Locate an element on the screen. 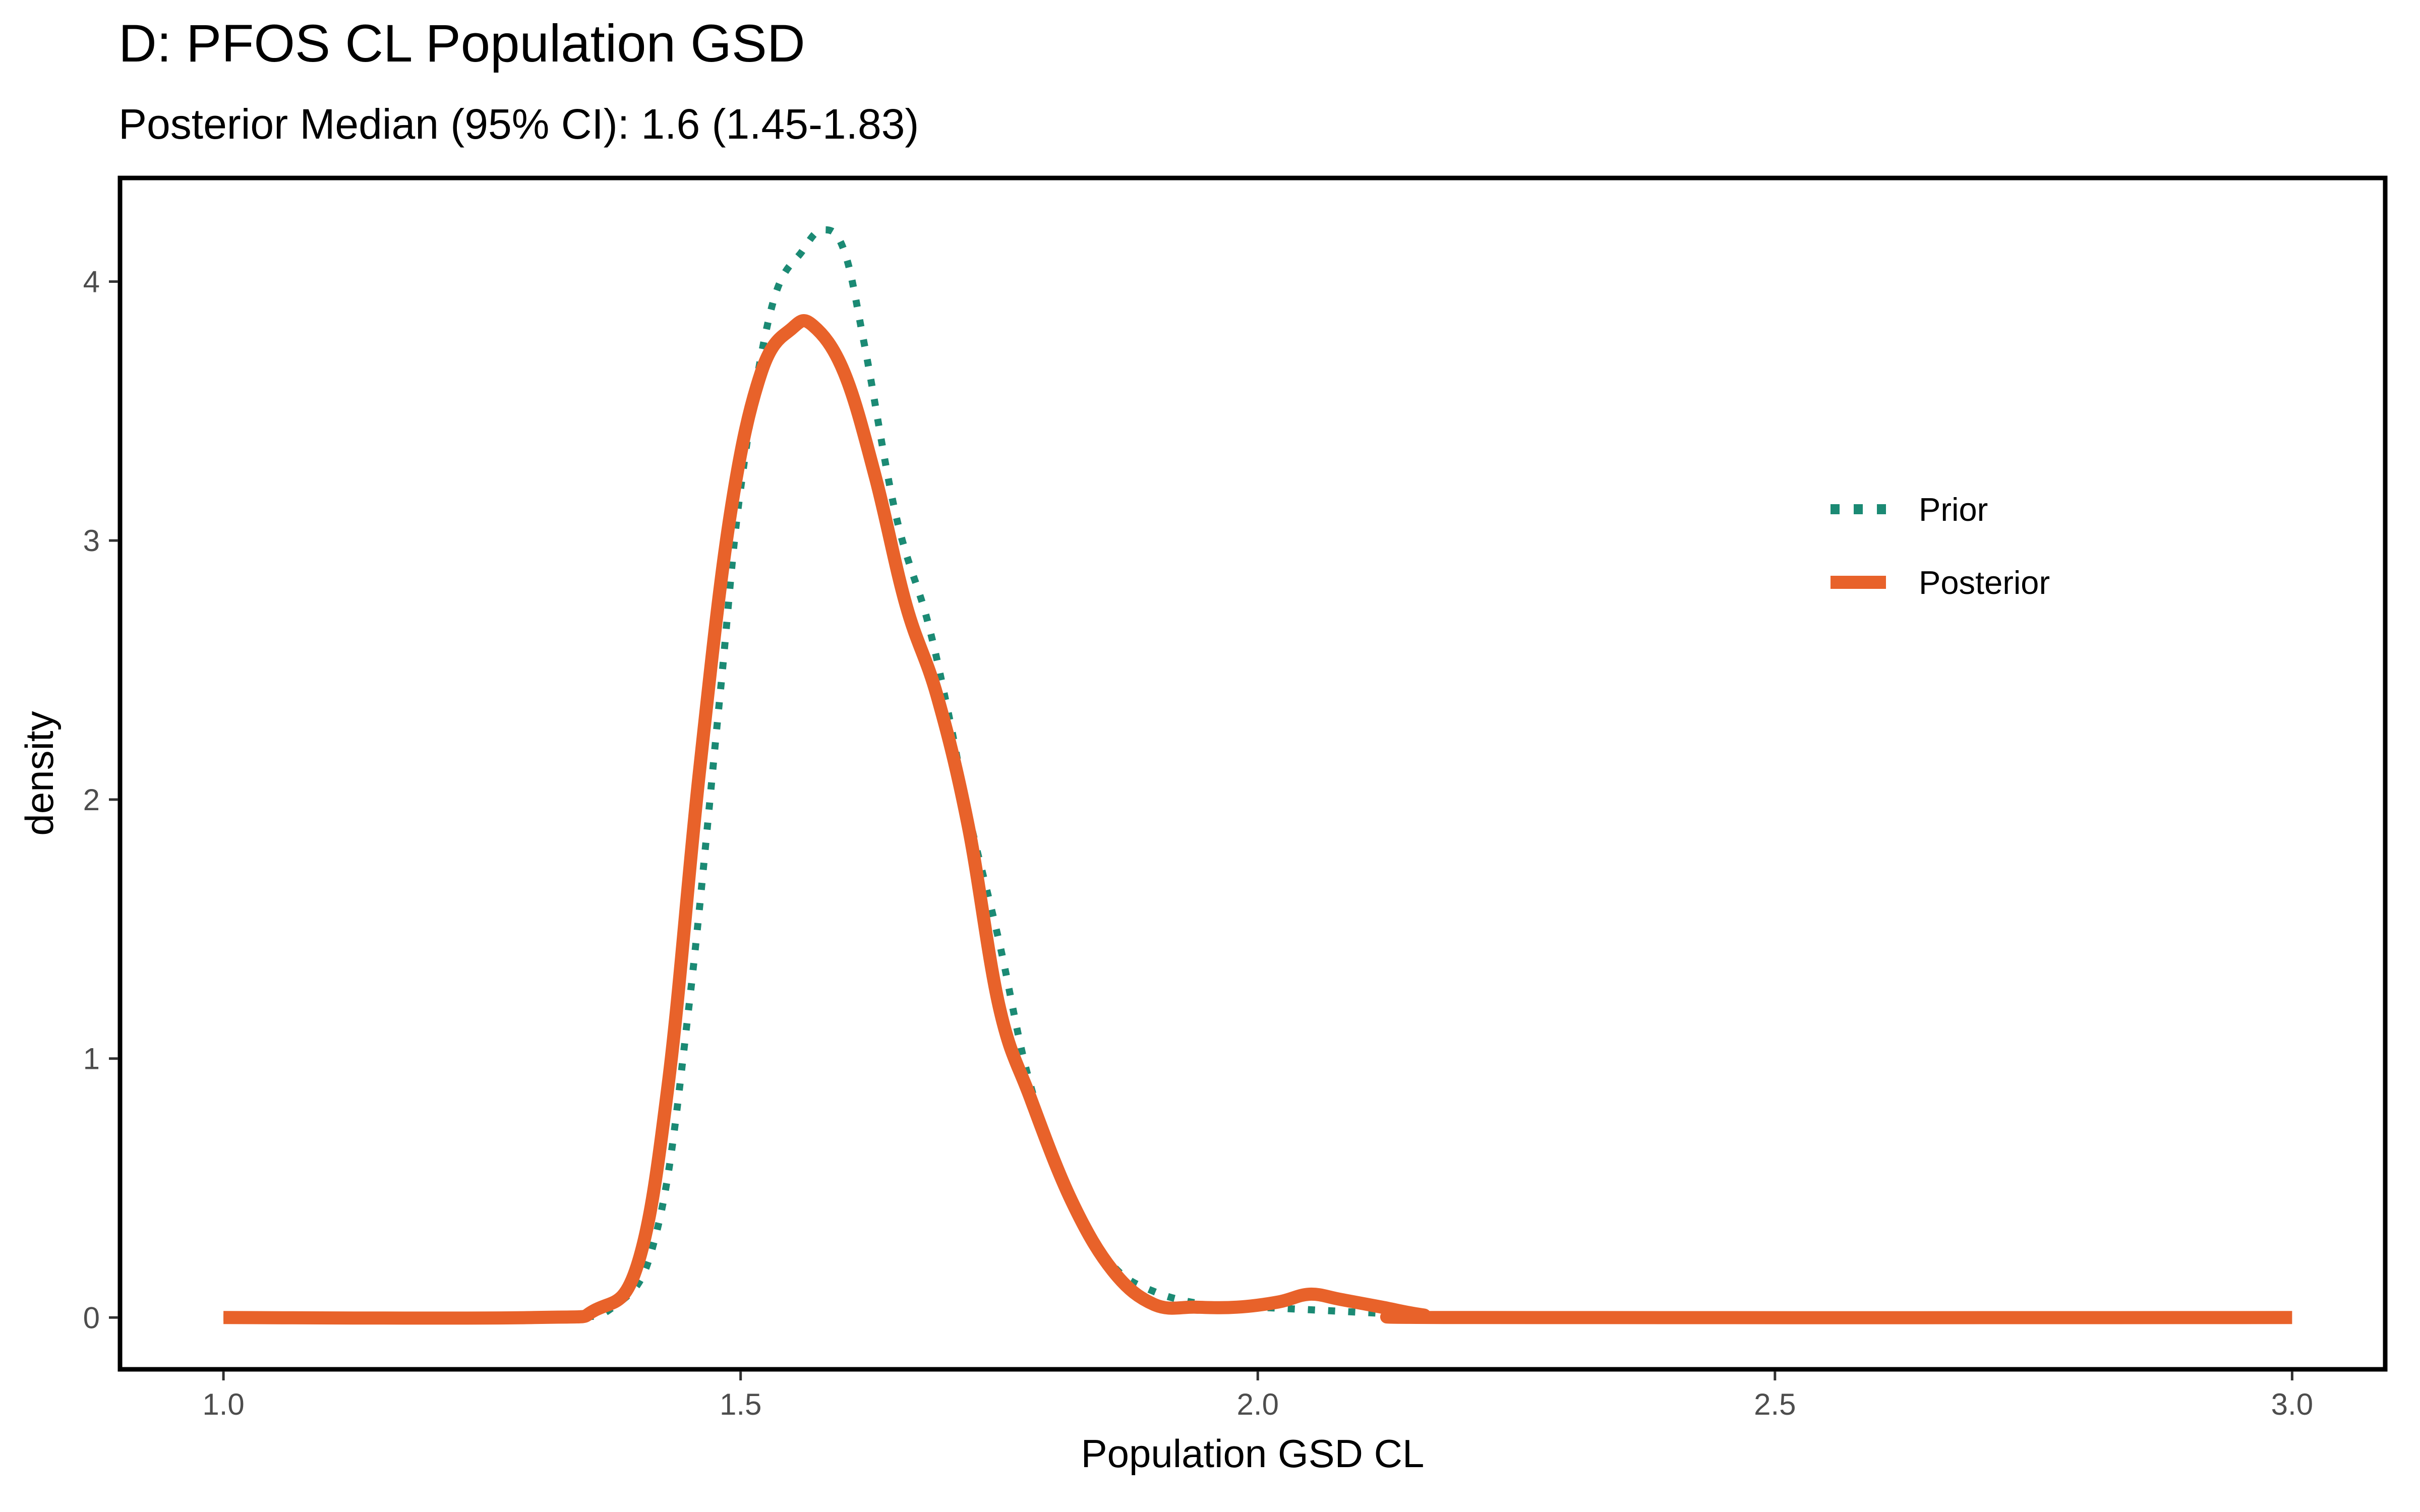 The height and width of the screenshot is (1512, 2420). y-tick-label-2: 2 is located at coordinates (92, 800).